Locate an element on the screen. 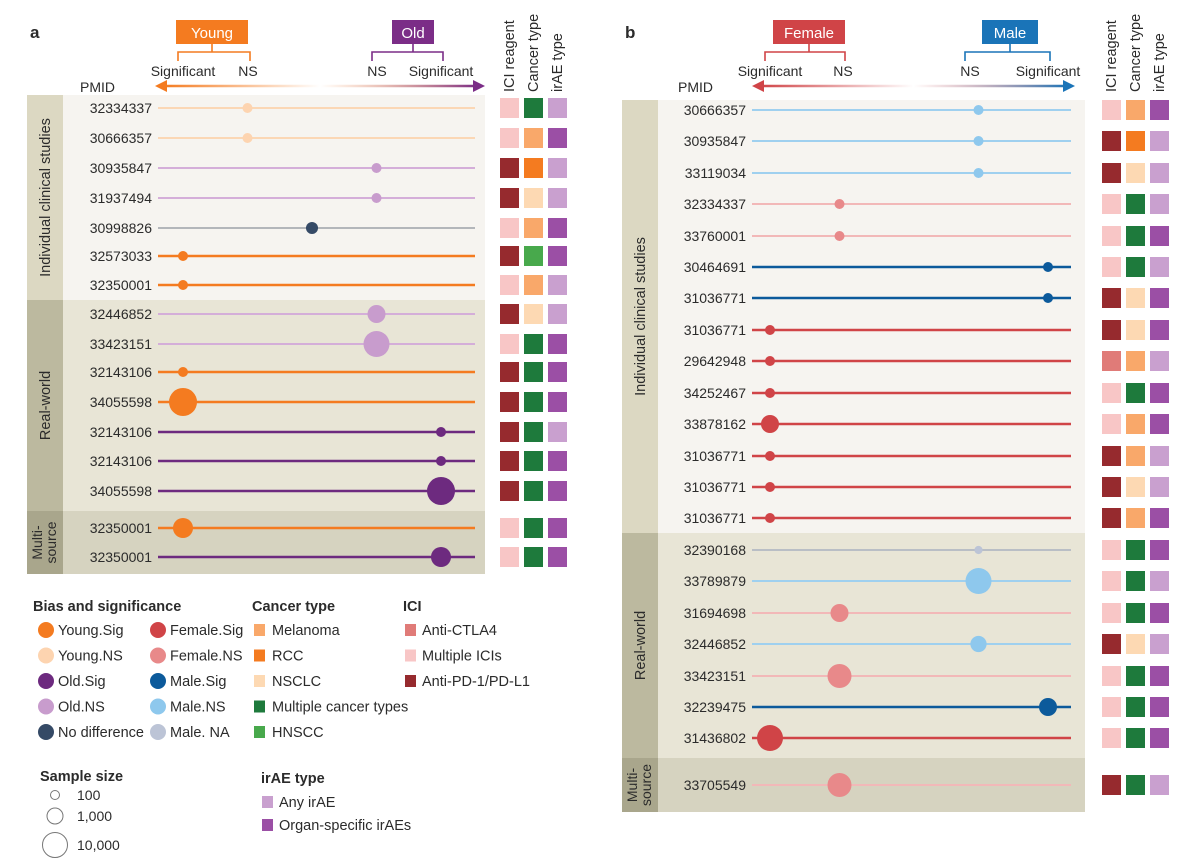 This screenshot has width=1200, height=866. pmid-label: 32390168 is located at coordinates (715, 550).